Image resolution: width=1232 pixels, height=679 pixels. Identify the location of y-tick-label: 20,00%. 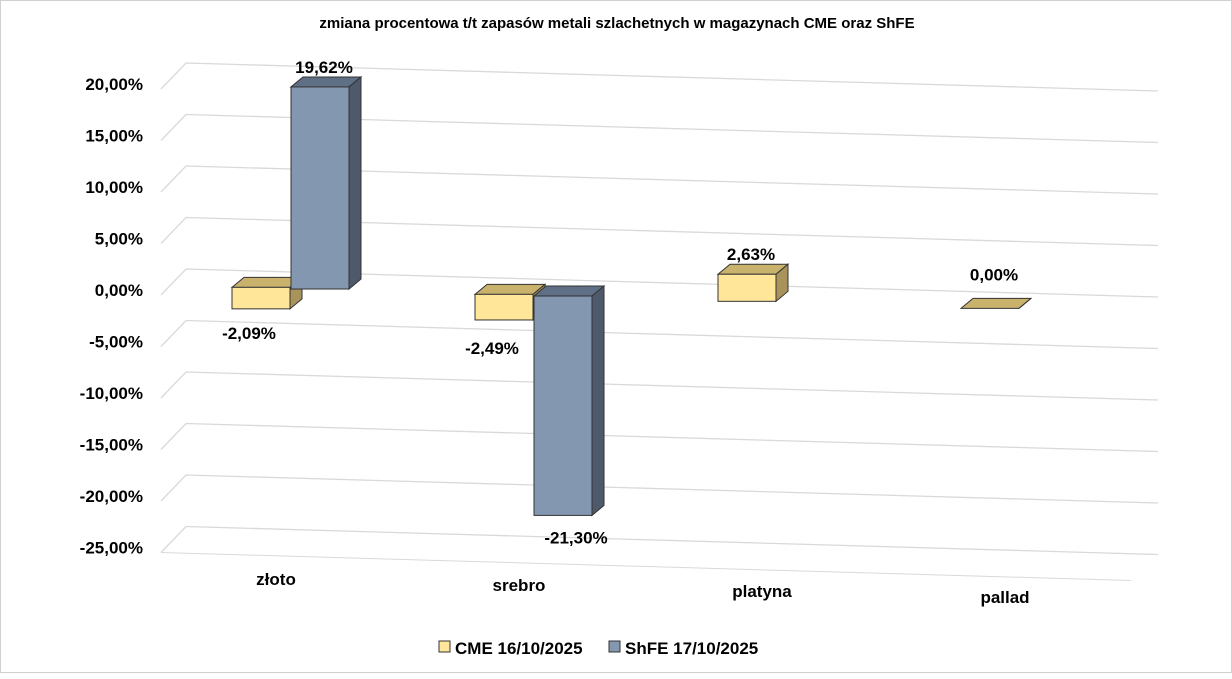
(114, 84).